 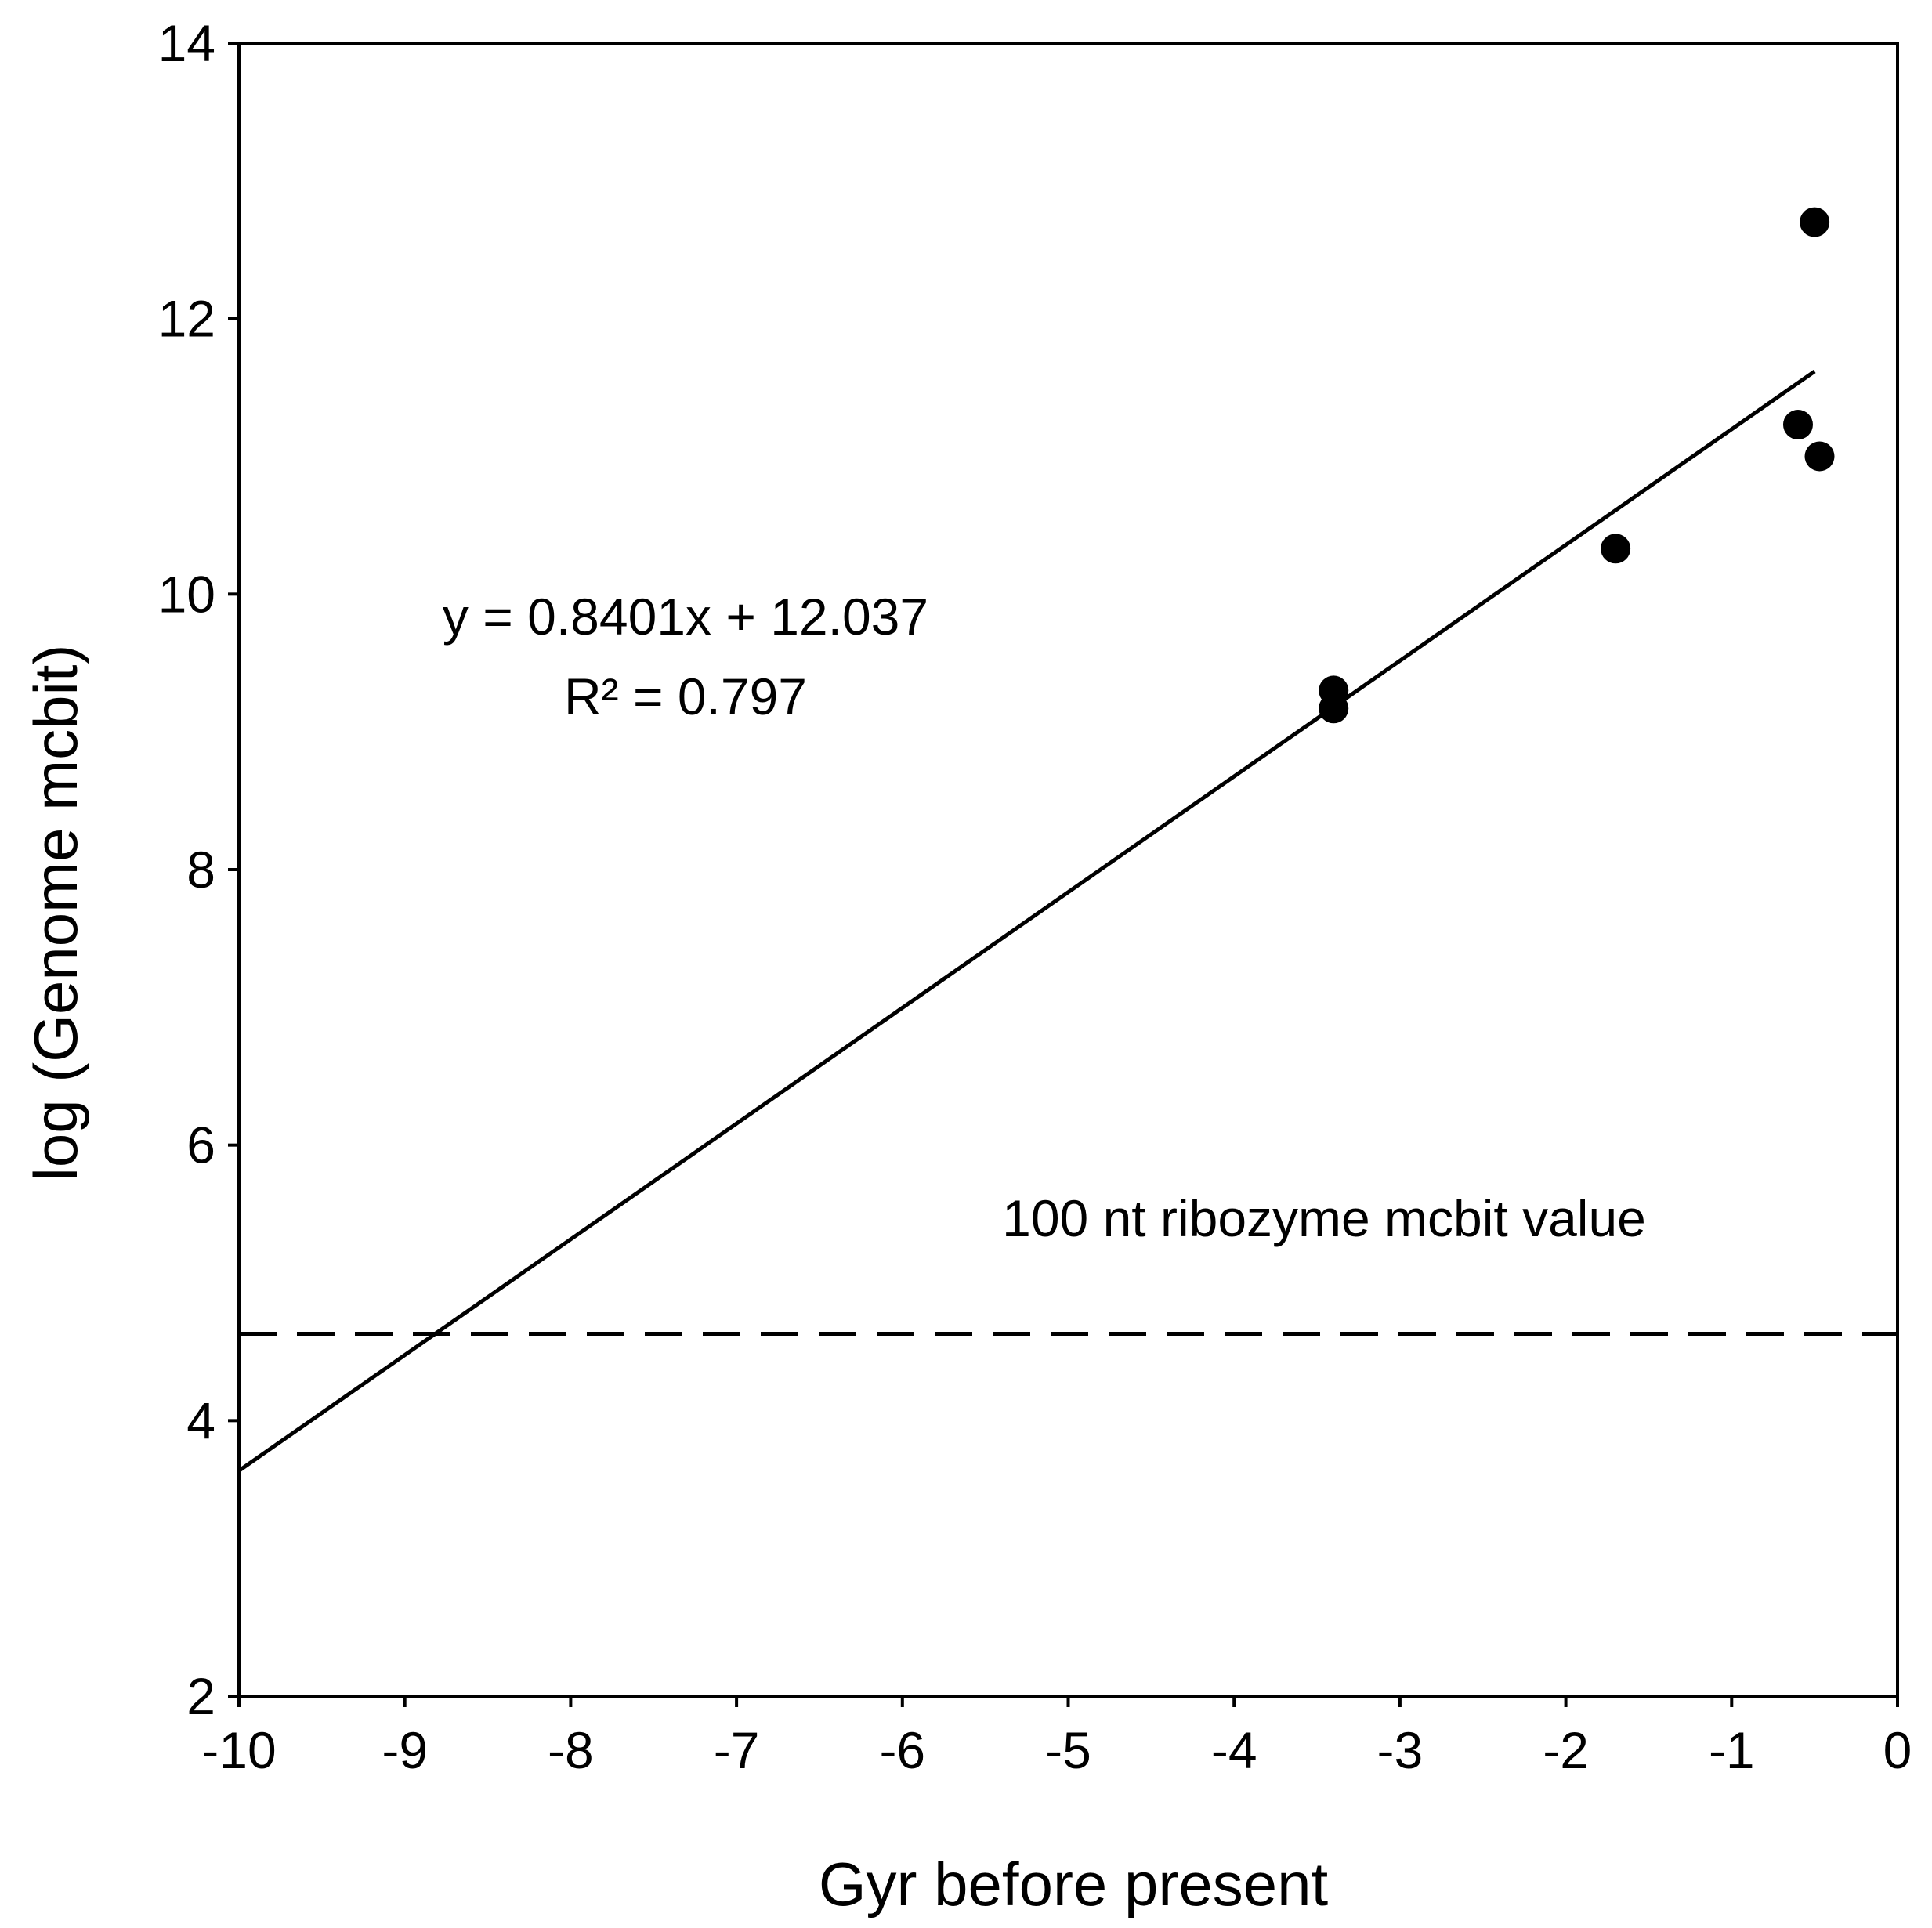 What do you see at coordinates (685, 617) in the screenshot?
I see `trendline-equation: y = 0.8401x + 12.037` at bounding box center [685, 617].